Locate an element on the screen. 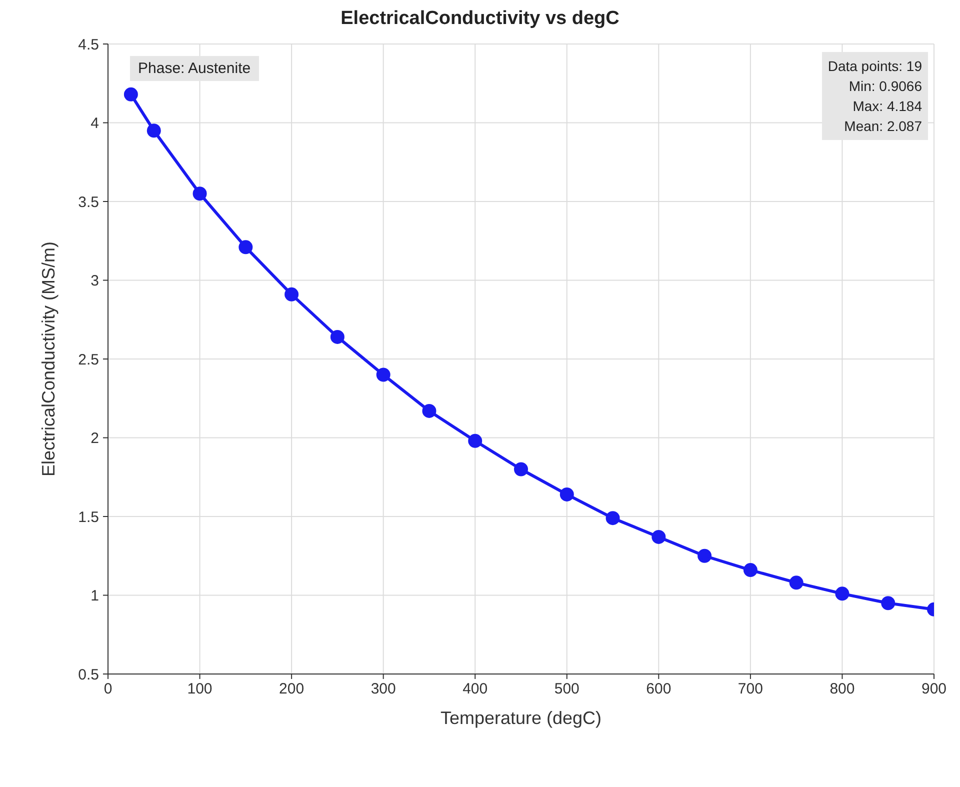 The height and width of the screenshot is (787, 960). x-tick-label: 400 is located at coordinates (475, 689).